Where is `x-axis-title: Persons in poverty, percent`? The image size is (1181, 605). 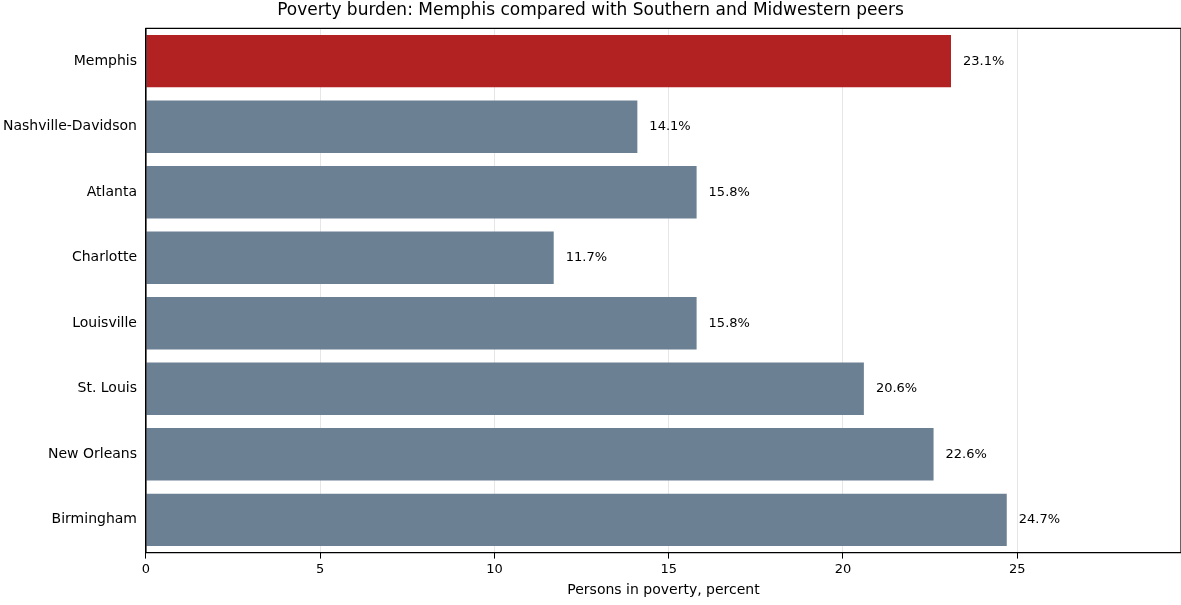 x-axis-title: Persons in poverty, percent is located at coordinates (664, 589).